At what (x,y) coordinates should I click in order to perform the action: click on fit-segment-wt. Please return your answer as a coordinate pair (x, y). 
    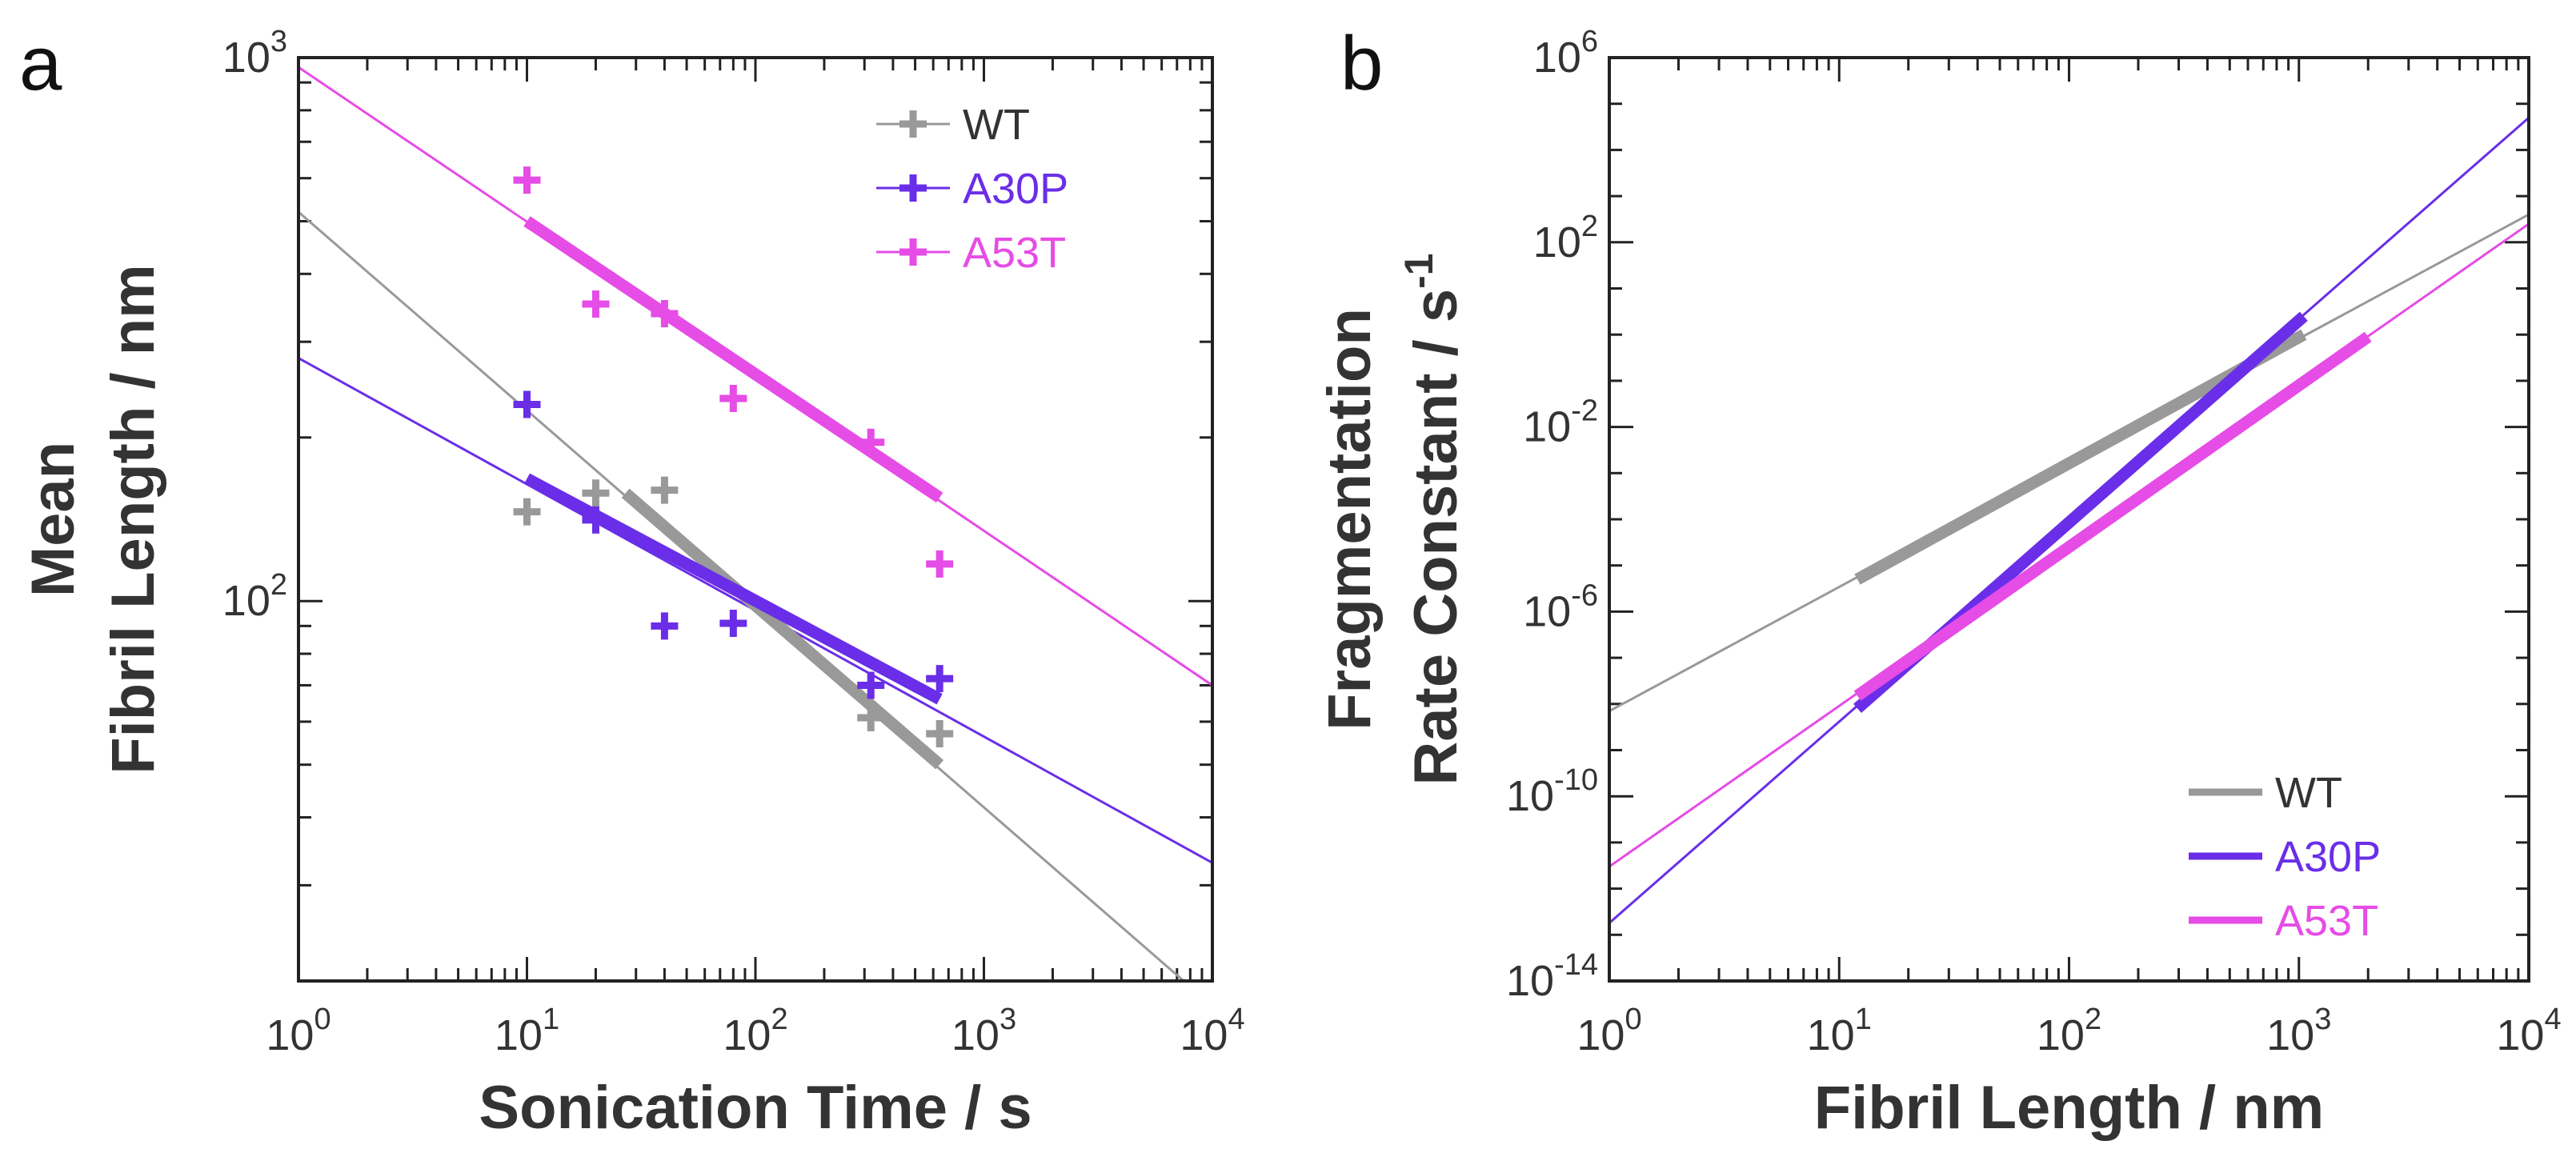
    Looking at the image, I should click on (782, 629).